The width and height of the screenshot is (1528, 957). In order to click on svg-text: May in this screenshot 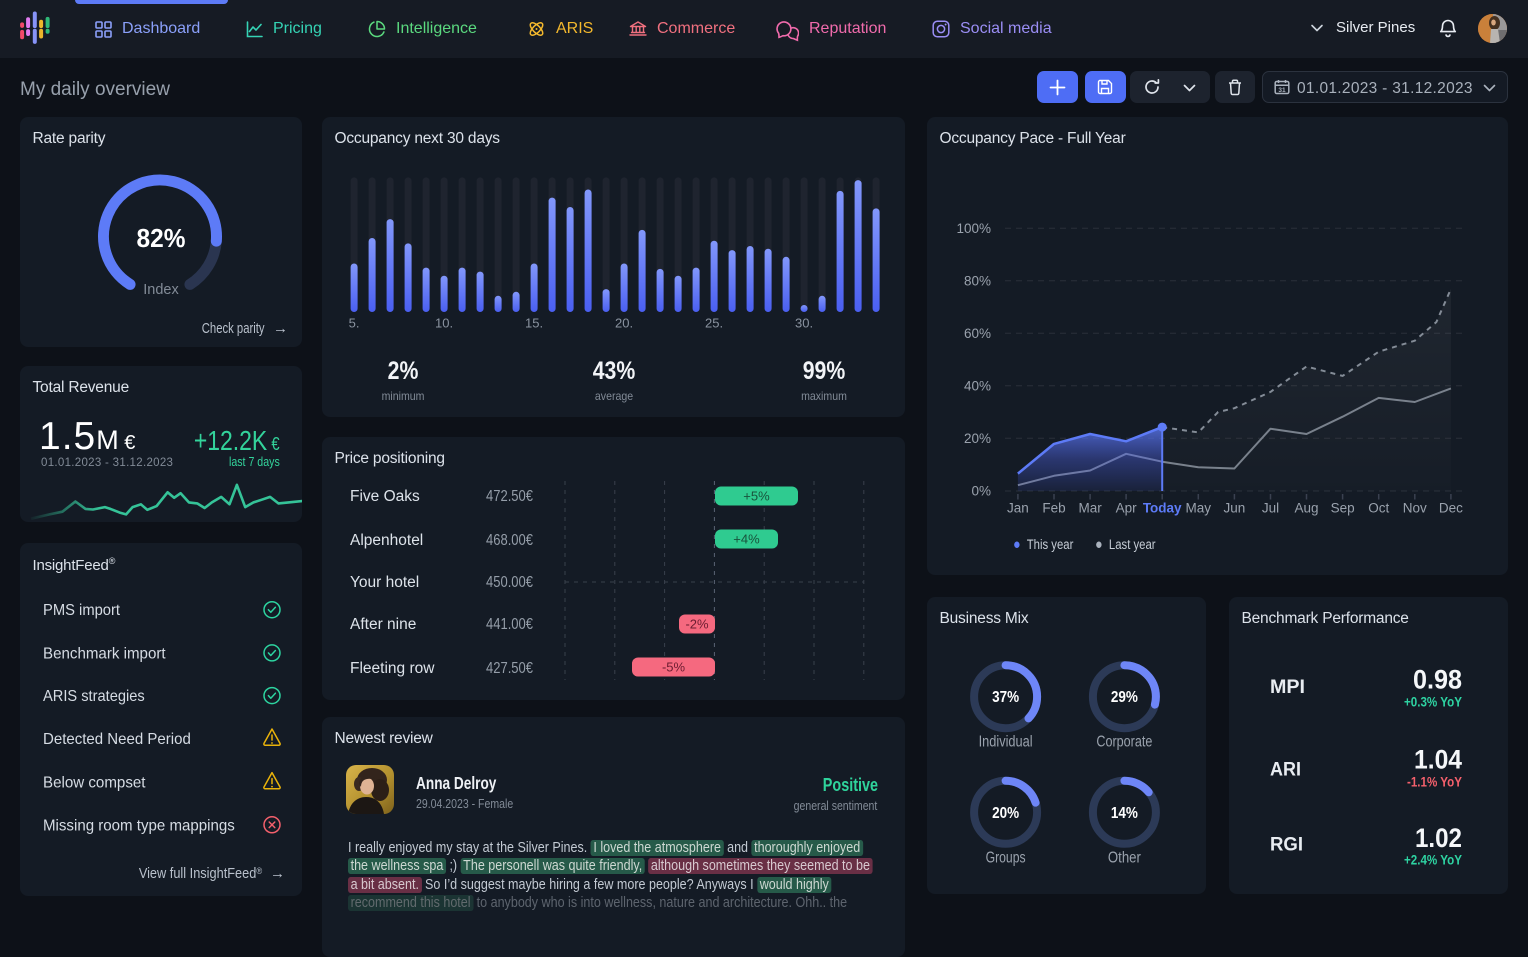, I will do `click(1199, 508)`.